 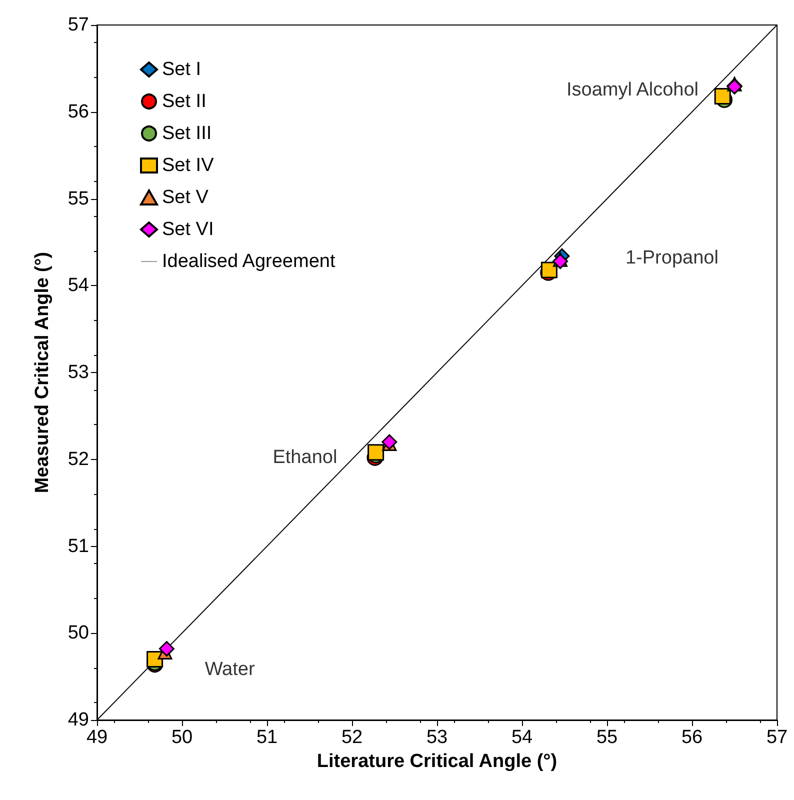 I want to click on x-tick-label: 53, so click(x=437, y=737).